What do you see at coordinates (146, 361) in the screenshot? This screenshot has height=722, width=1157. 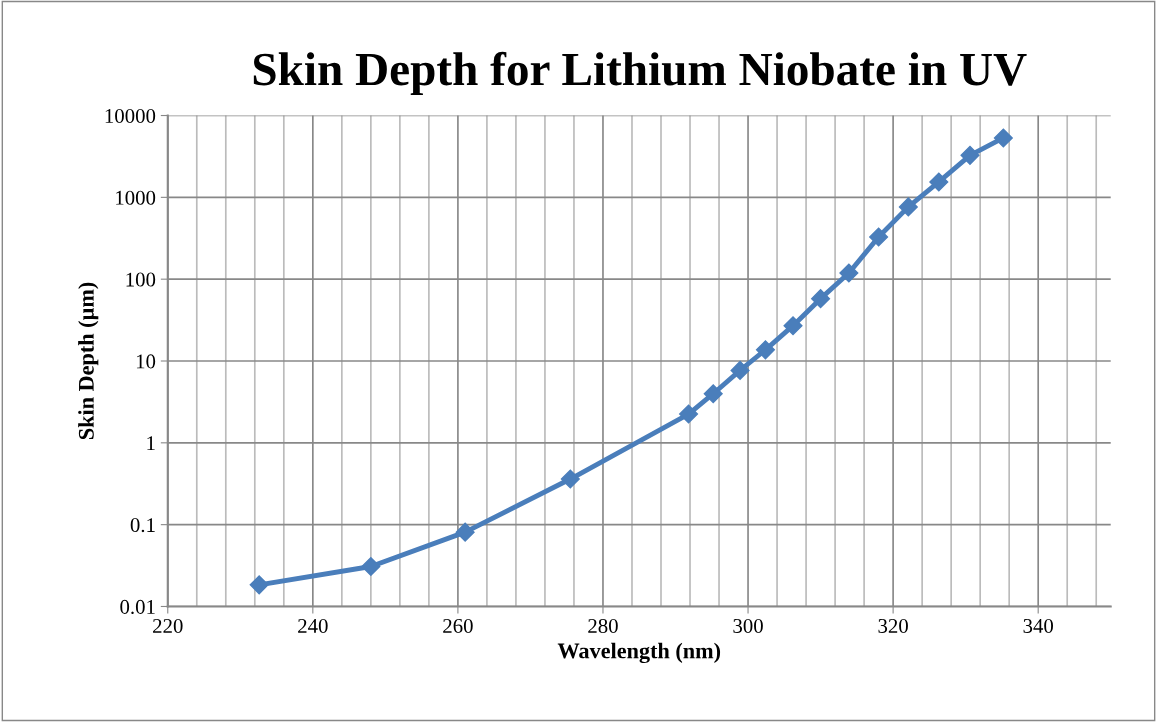 I see `y-tick-label: 10` at bounding box center [146, 361].